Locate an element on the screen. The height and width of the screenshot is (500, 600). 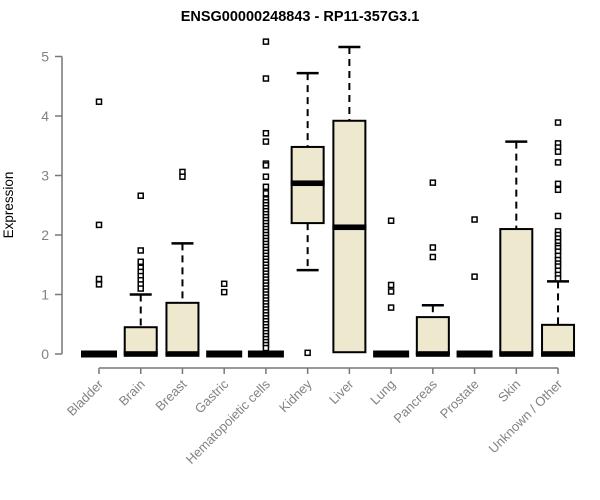
y-tick-label: 4 is located at coordinates (45, 116).